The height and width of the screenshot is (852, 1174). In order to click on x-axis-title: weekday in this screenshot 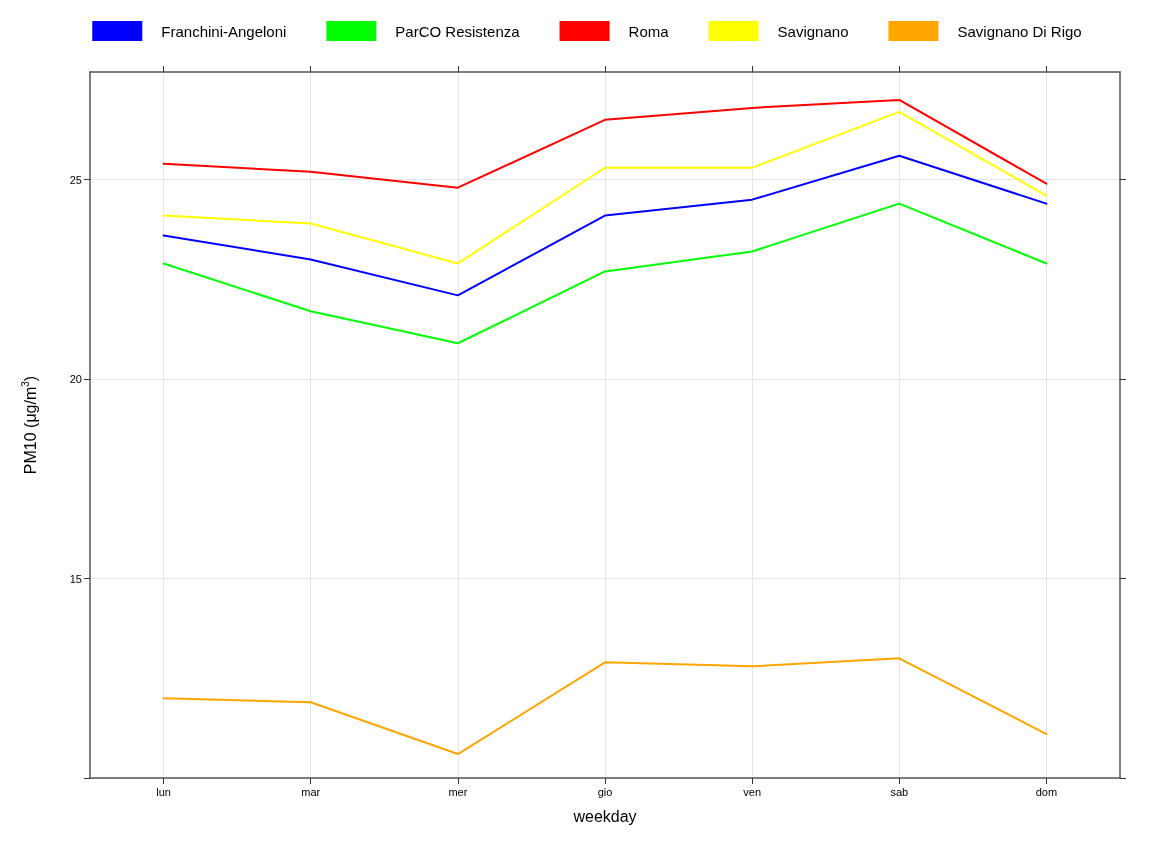, I will do `click(604, 816)`.